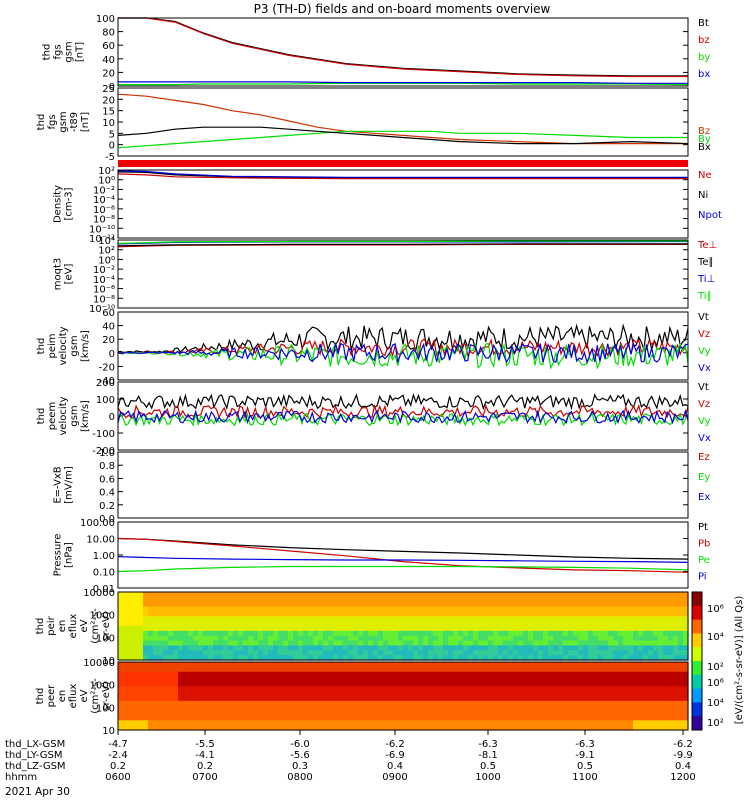 The image size is (750, 800). Describe the element at coordinates (117, 777) in the screenshot. I see `xaxis-tick-label: 0600` at that location.